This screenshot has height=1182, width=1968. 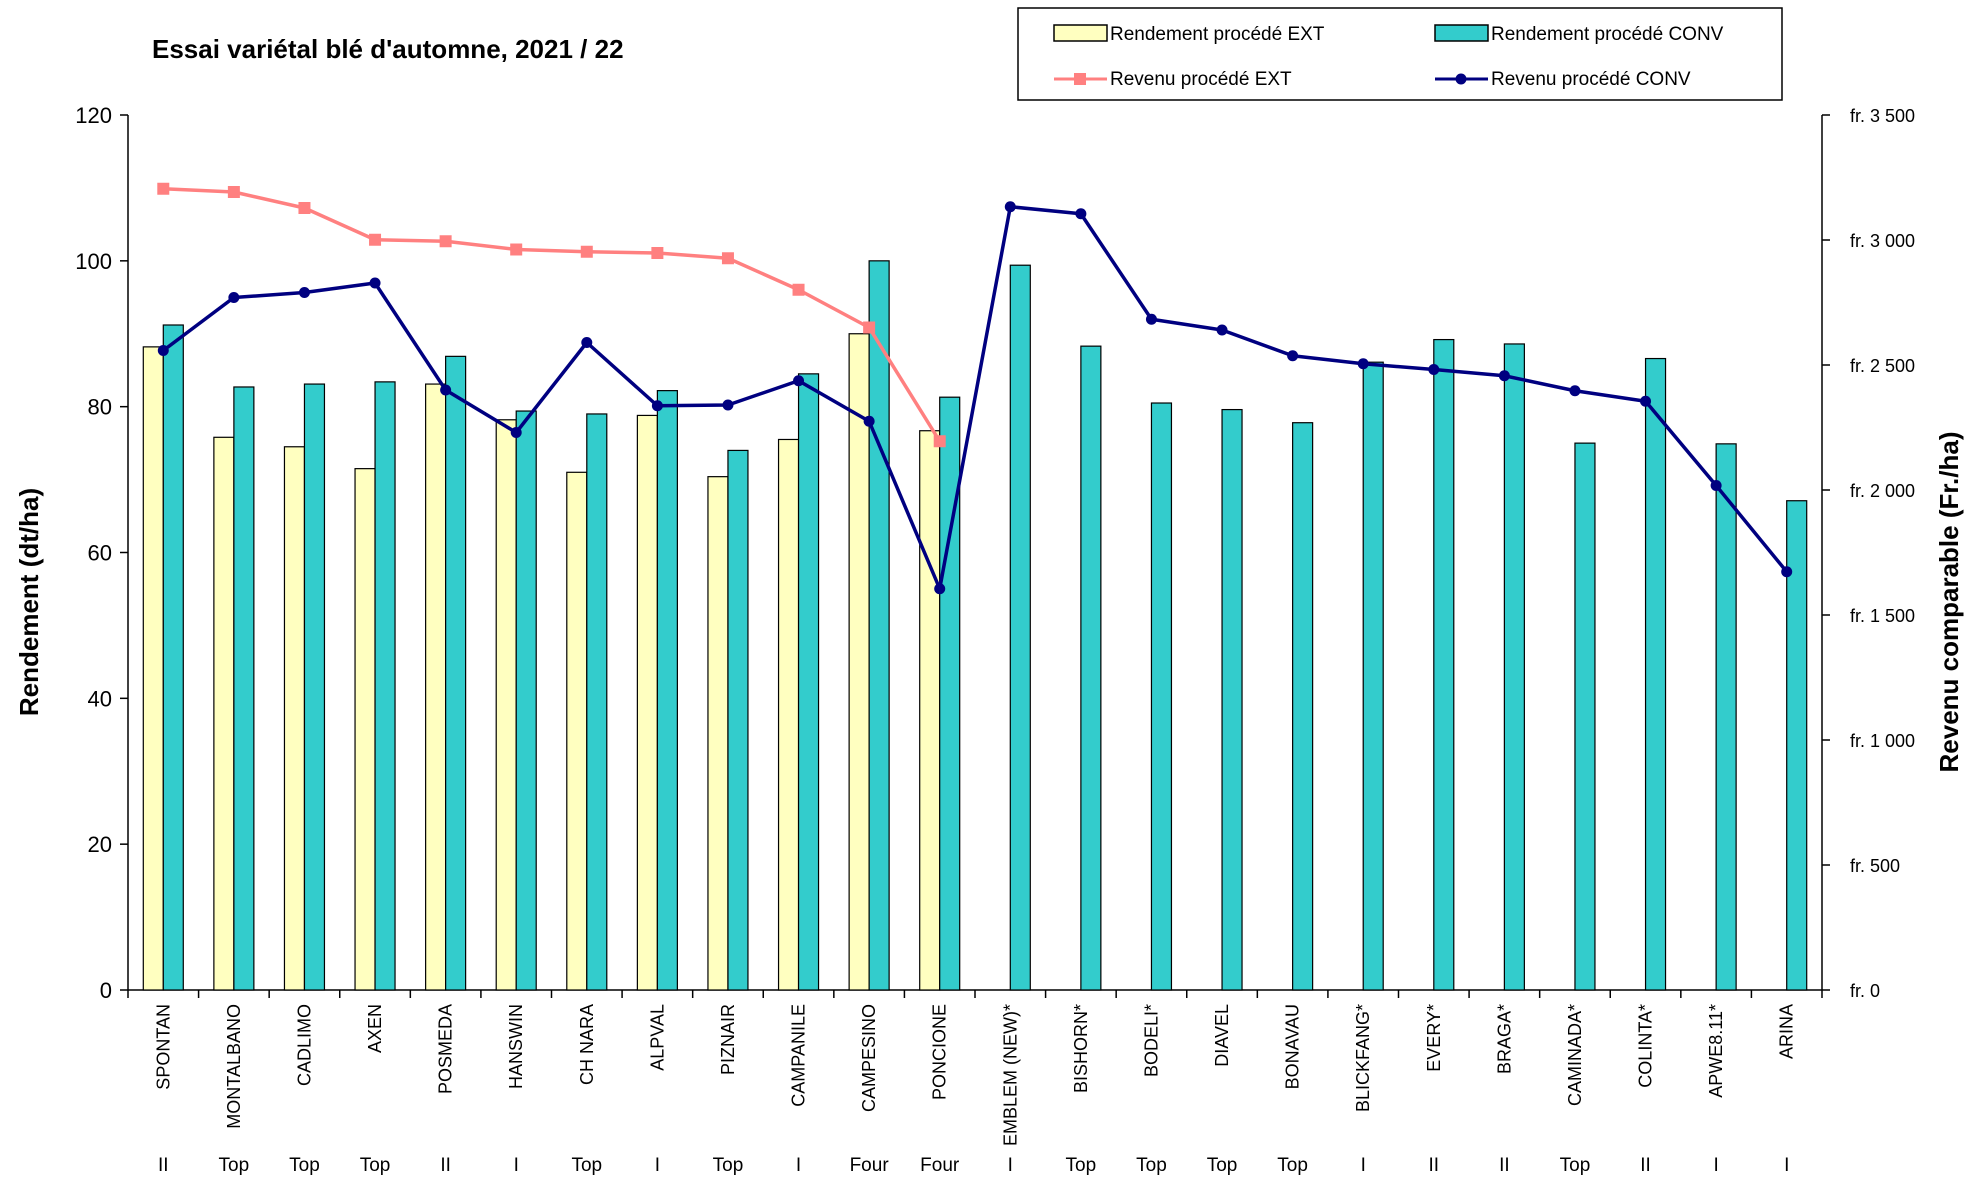 What do you see at coordinates (1434, 1038) in the screenshot?
I see `x-tick-label: EVERY*` at bounding box center [1434, 1038].